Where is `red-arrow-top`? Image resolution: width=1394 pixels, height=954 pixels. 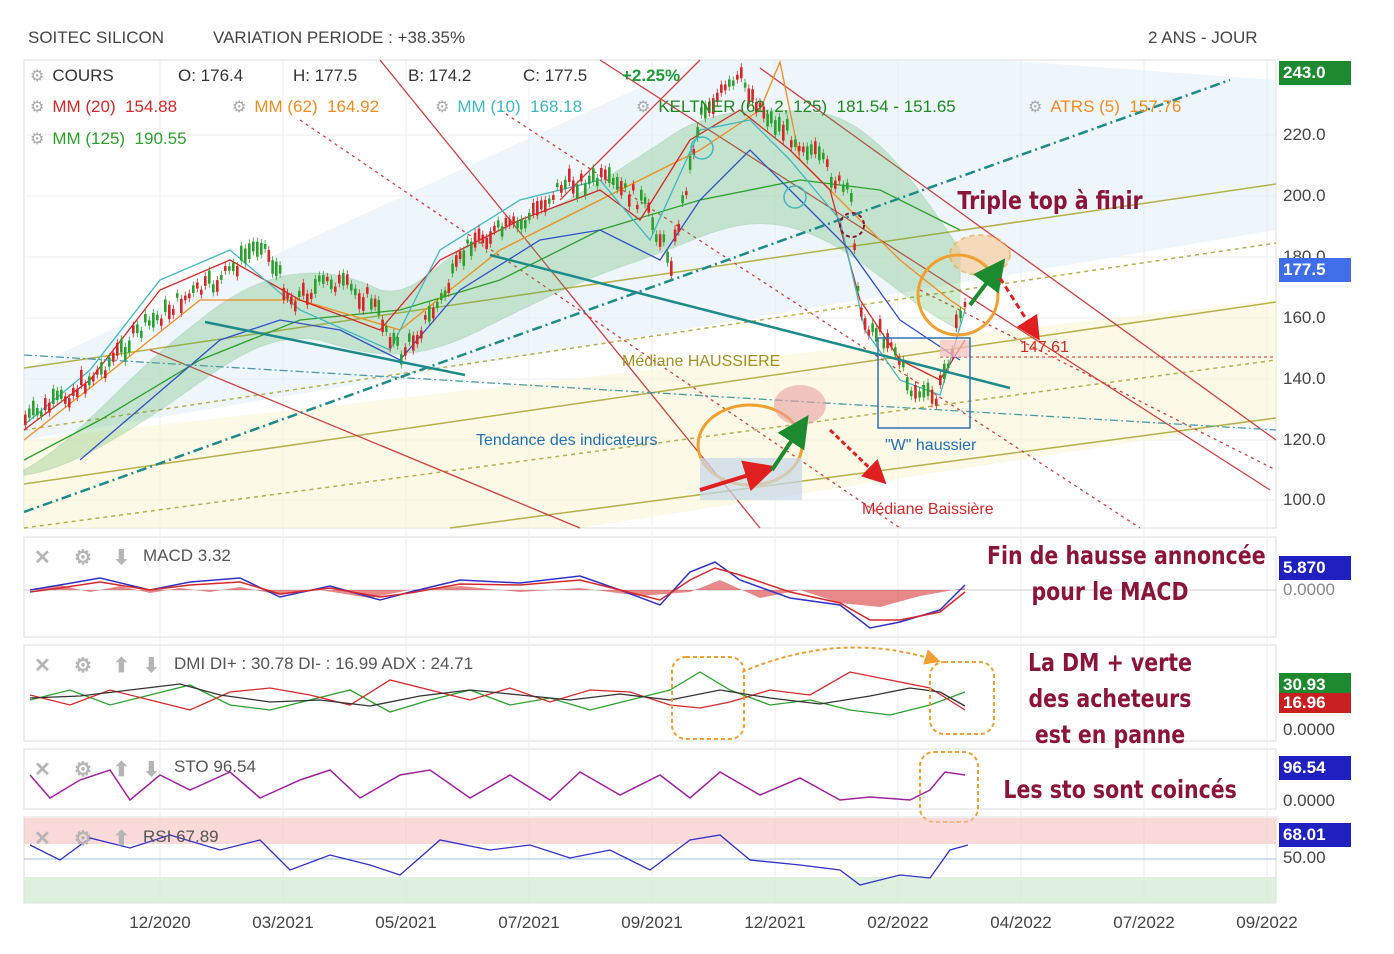 red-arrow-top is located at coordinates (1019, 309).